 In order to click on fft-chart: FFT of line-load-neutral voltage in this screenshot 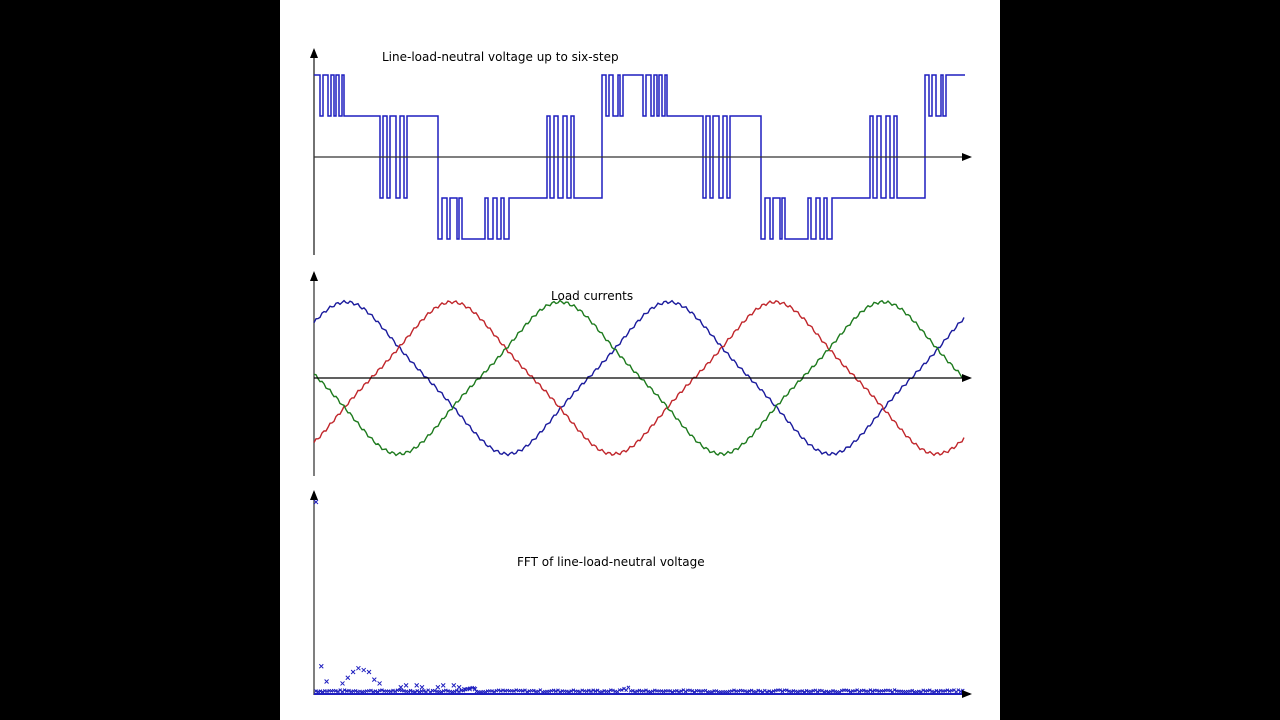, I will do `click(641, 594)`.